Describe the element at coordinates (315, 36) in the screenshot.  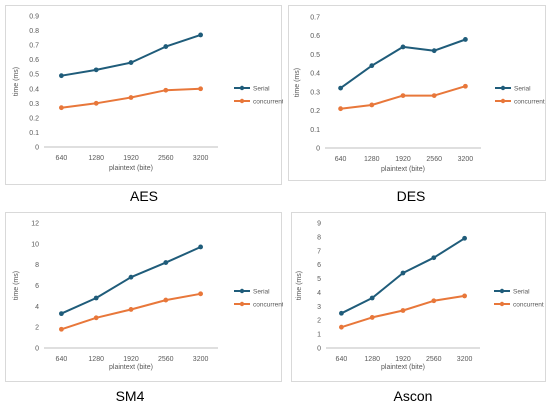
I see `y-tick-label: 0.6` at that location.